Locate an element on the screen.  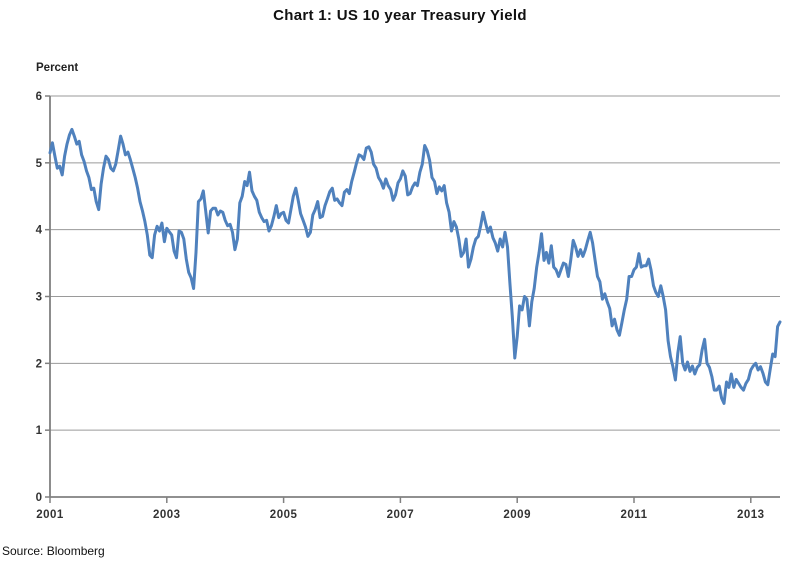
x-tick-label-2013: 2013 is located at coordinates (751, 515).